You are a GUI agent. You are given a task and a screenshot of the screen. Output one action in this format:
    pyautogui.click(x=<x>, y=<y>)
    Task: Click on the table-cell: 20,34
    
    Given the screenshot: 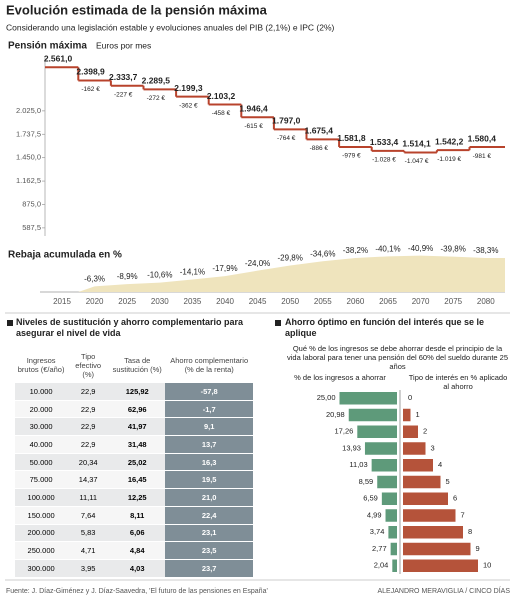 What is the action you would take?
    pyautogui.click(x=88, y=461)
    